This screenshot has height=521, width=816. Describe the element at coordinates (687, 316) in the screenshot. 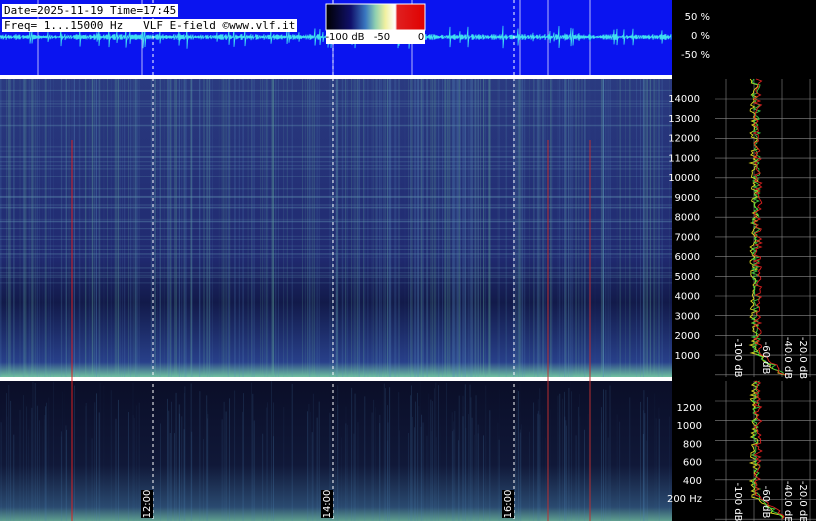

I see `label: 3000` at that location.